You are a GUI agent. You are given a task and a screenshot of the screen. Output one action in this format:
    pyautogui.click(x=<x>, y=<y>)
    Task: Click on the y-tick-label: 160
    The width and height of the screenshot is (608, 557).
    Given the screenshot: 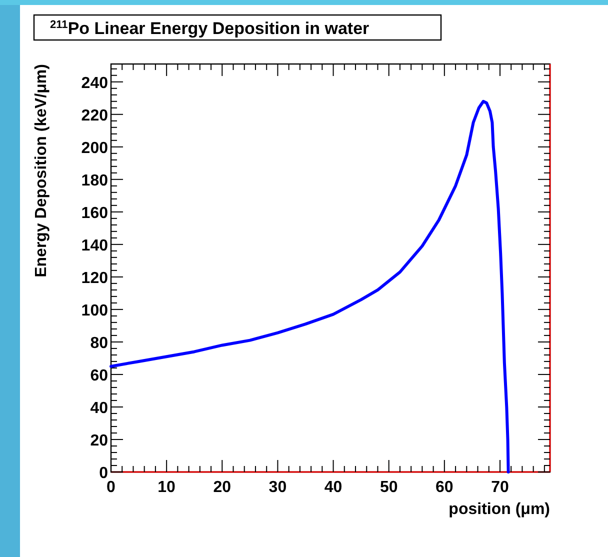 What is the action you would take?
    pyautogui.click(x=94, y=213)
    